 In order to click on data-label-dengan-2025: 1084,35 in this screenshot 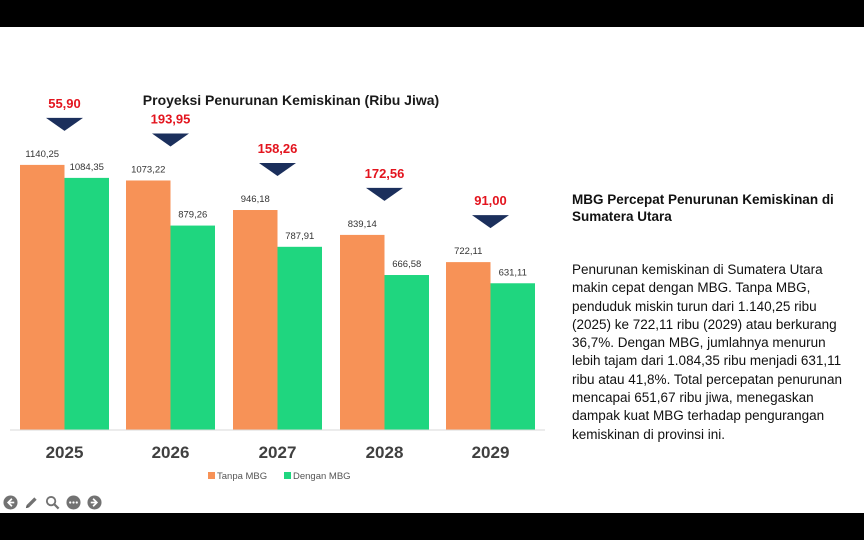, I will do `click(87, 167)`.